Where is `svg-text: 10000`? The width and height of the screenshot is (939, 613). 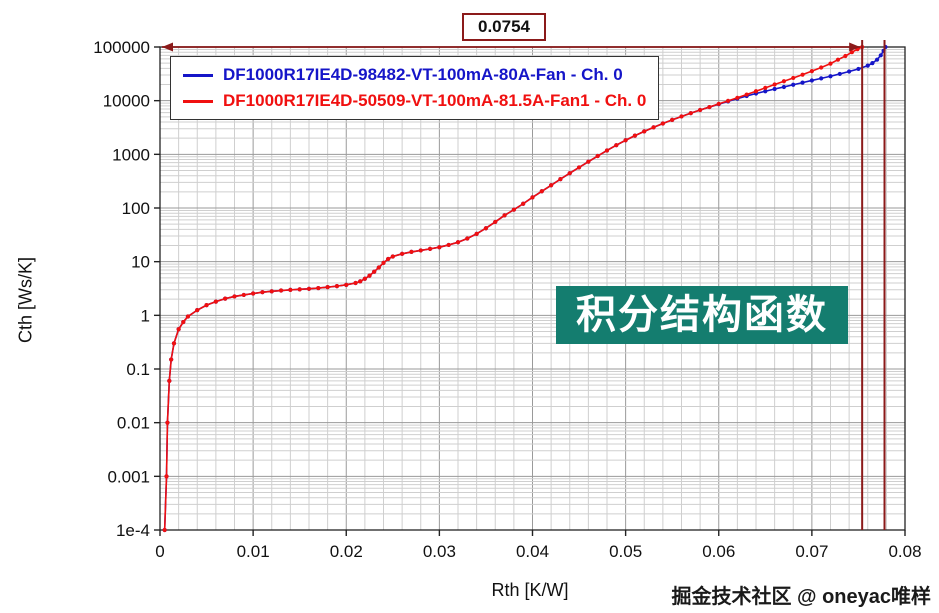 svg-text: 10000 is located at coordinates (126, 101).